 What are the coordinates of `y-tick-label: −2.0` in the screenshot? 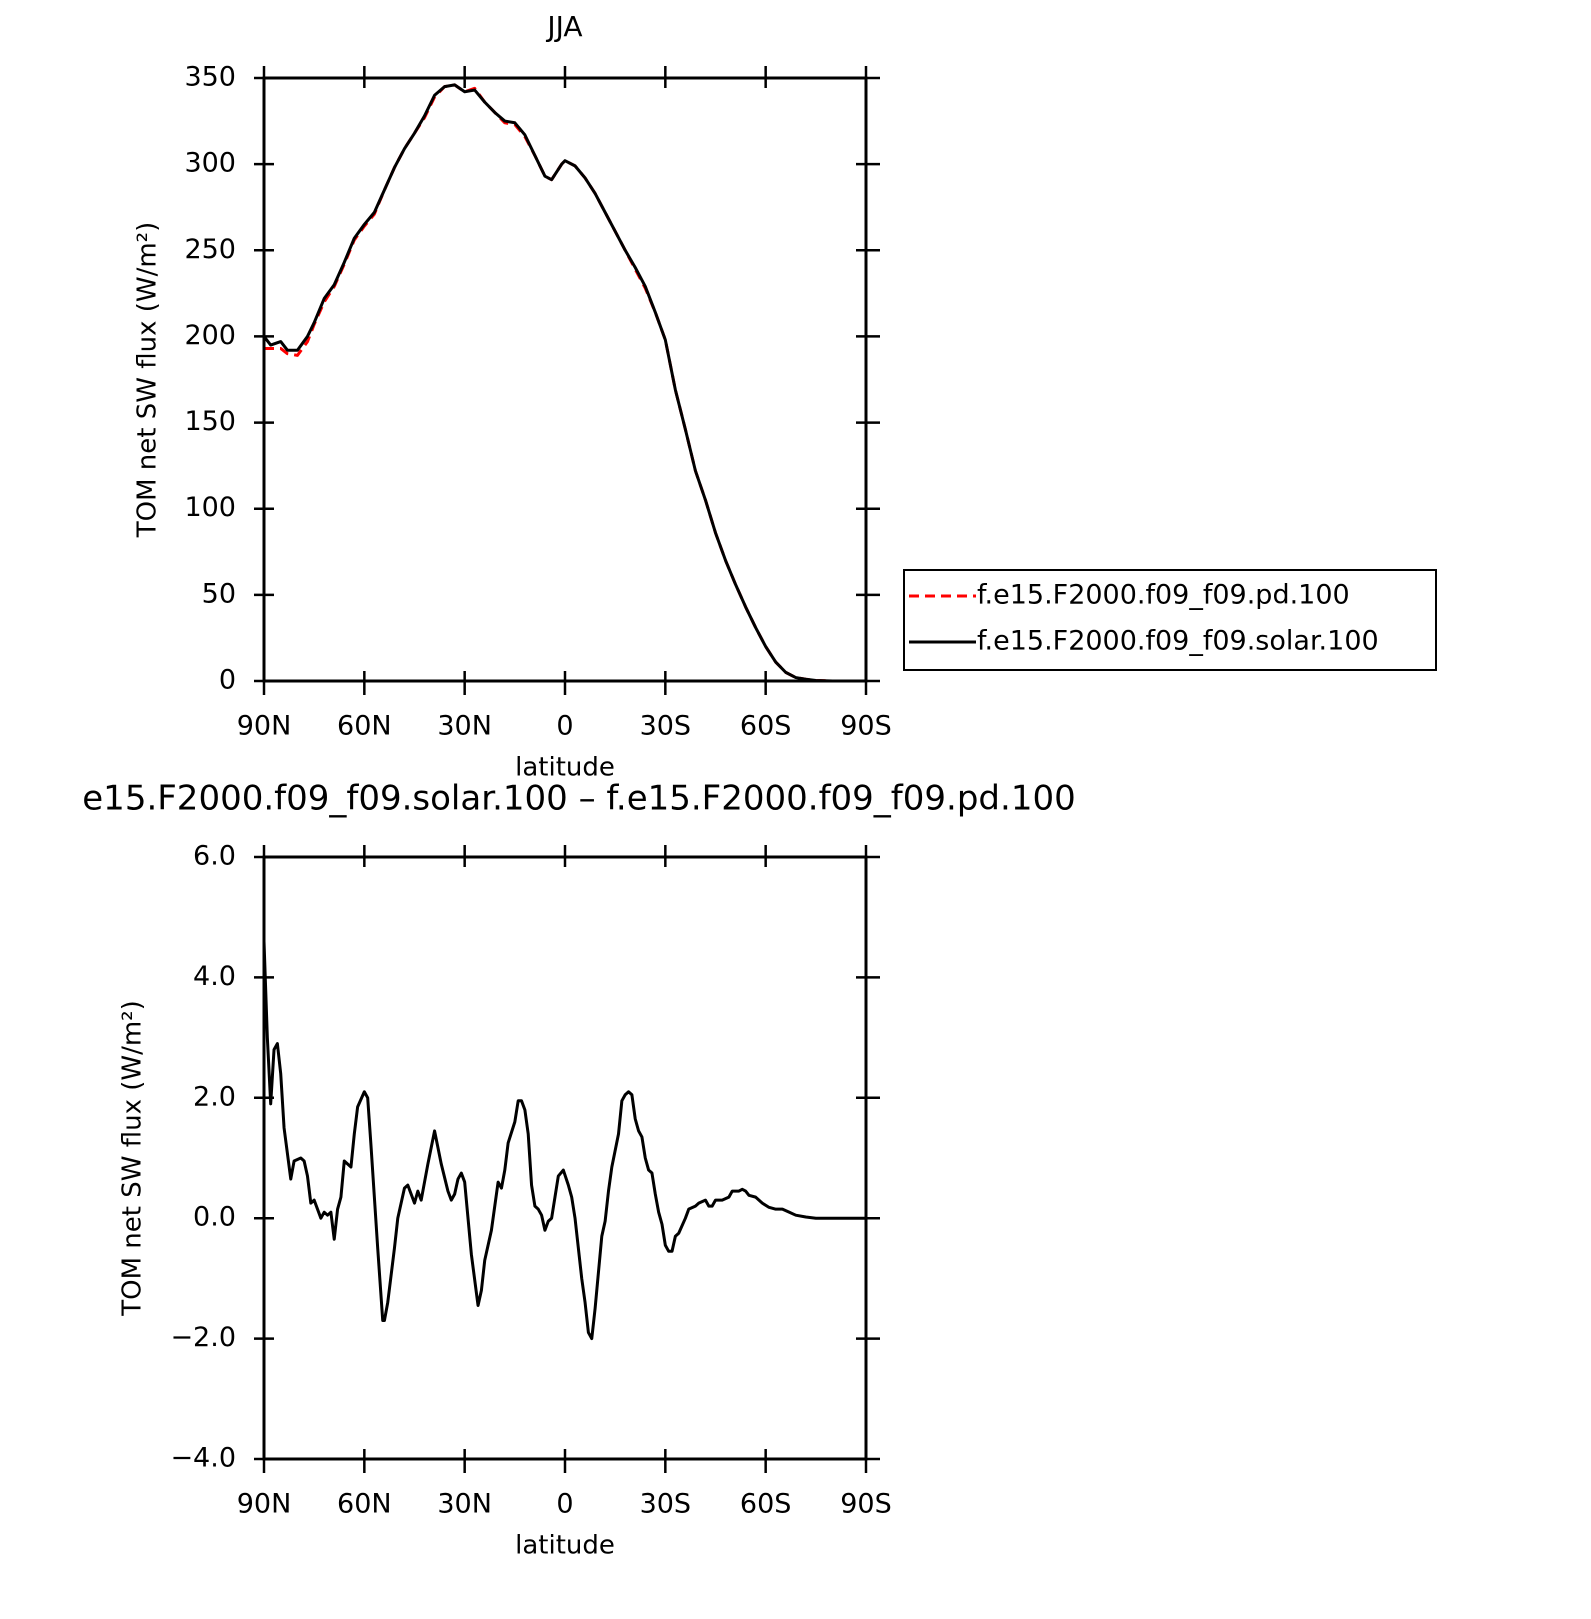 It's located at (203, 1337).